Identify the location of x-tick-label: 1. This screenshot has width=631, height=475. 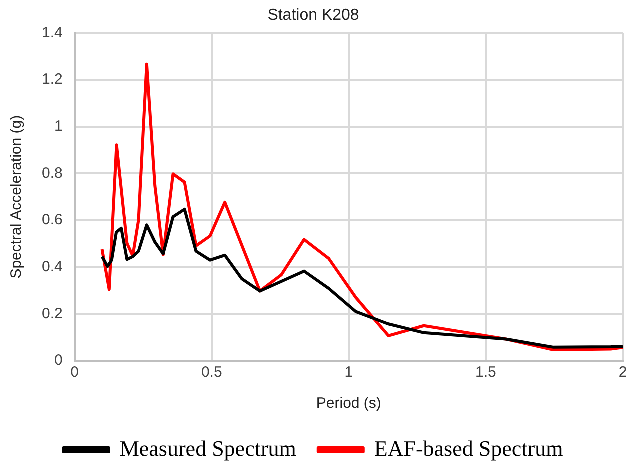
(349, 373).